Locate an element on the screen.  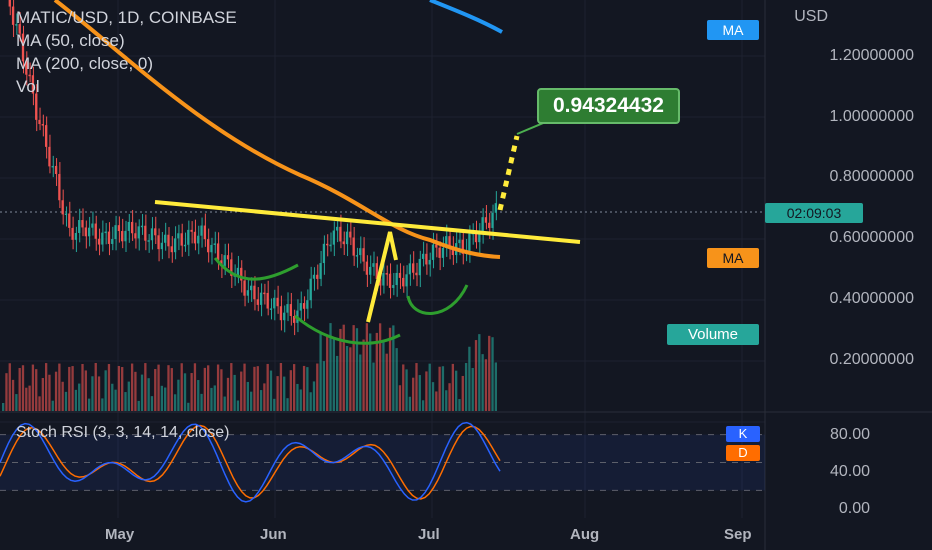
rsi-tick: 80.00 is located at coordinates (849, 434).